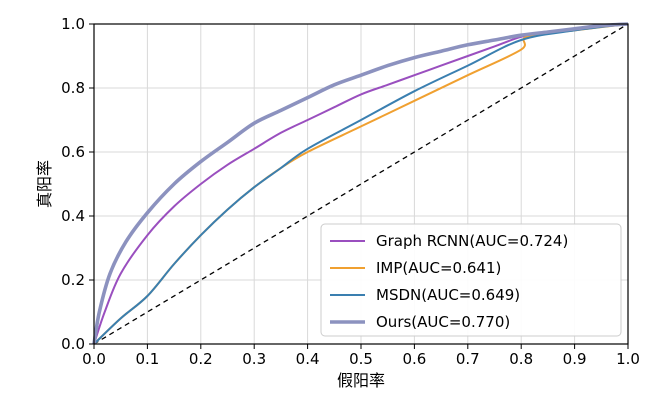 This screenshot has width=666, height=400. What do you see at coordinates (73, 344) in the screenshot?
I see `y-tick-label: 0.0` at bounding box center [73, 344].